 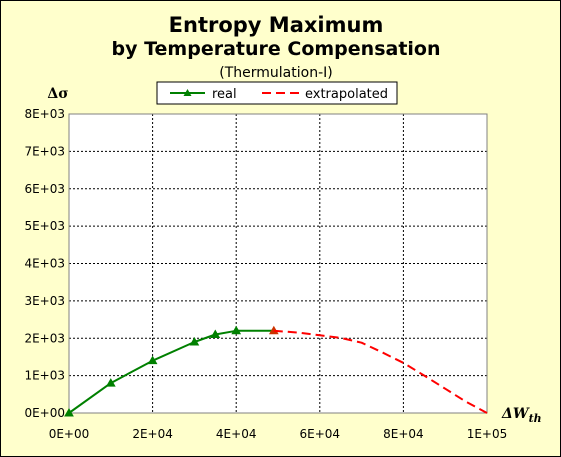 I want to click on x-tick-label: 2E+04, so click(x=152, y=434).